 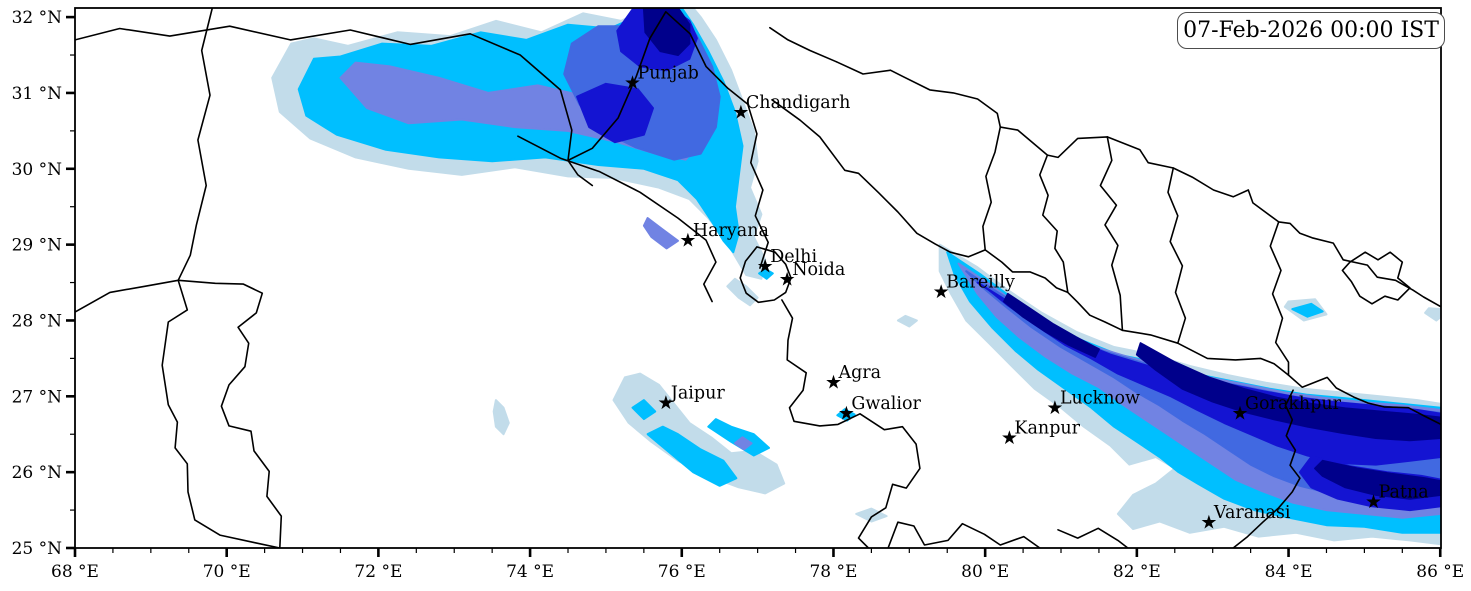 I want to click on city-marker-patna: ★, so click(x=1373, y=502).